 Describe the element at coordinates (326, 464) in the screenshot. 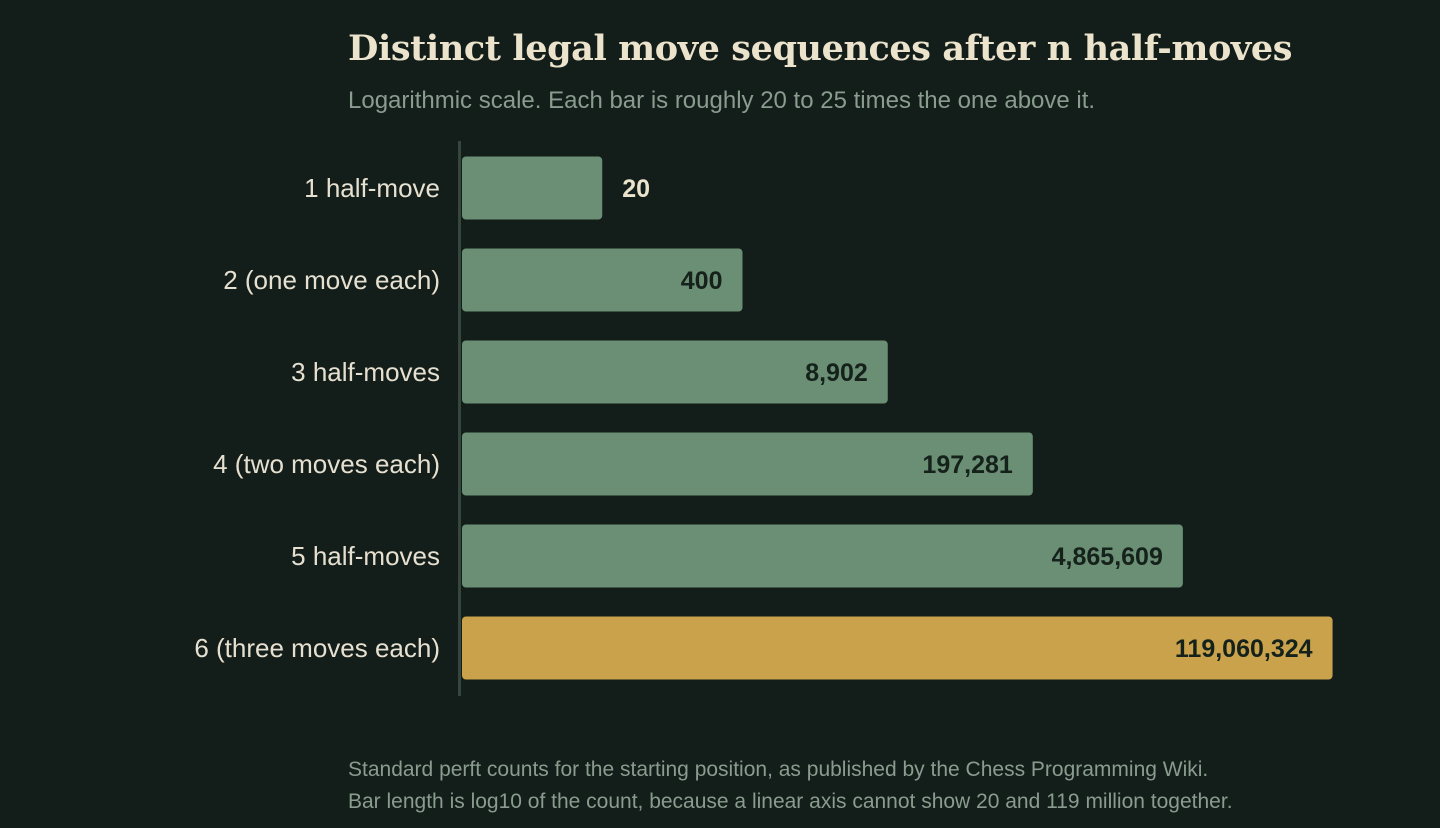

I see `category-label-4: 4 (two moves each)` at that location.